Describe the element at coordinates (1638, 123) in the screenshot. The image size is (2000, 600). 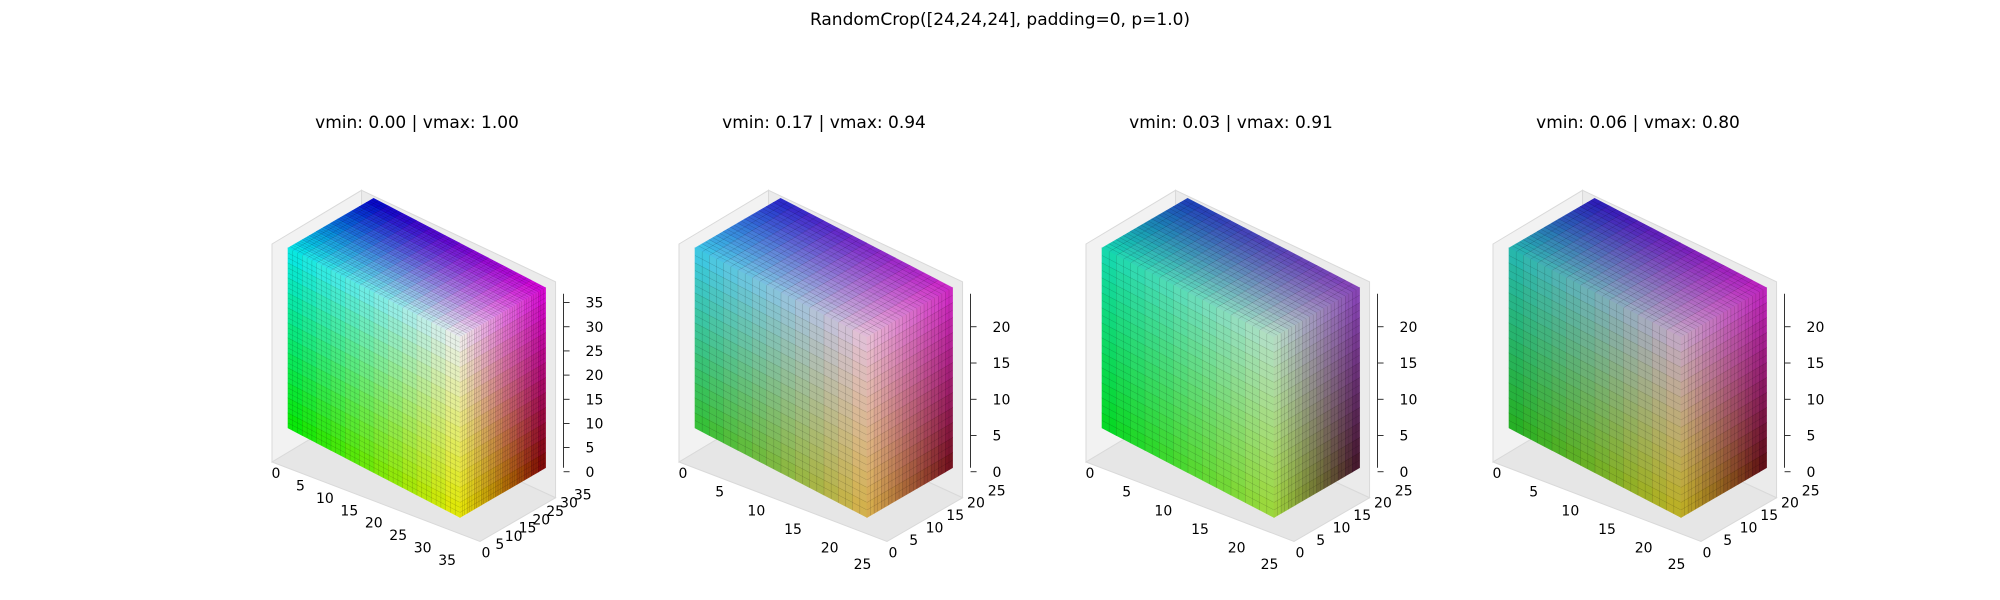
I see `panel-title: vmin: 0.06 | vmax: 0.80` at that location.